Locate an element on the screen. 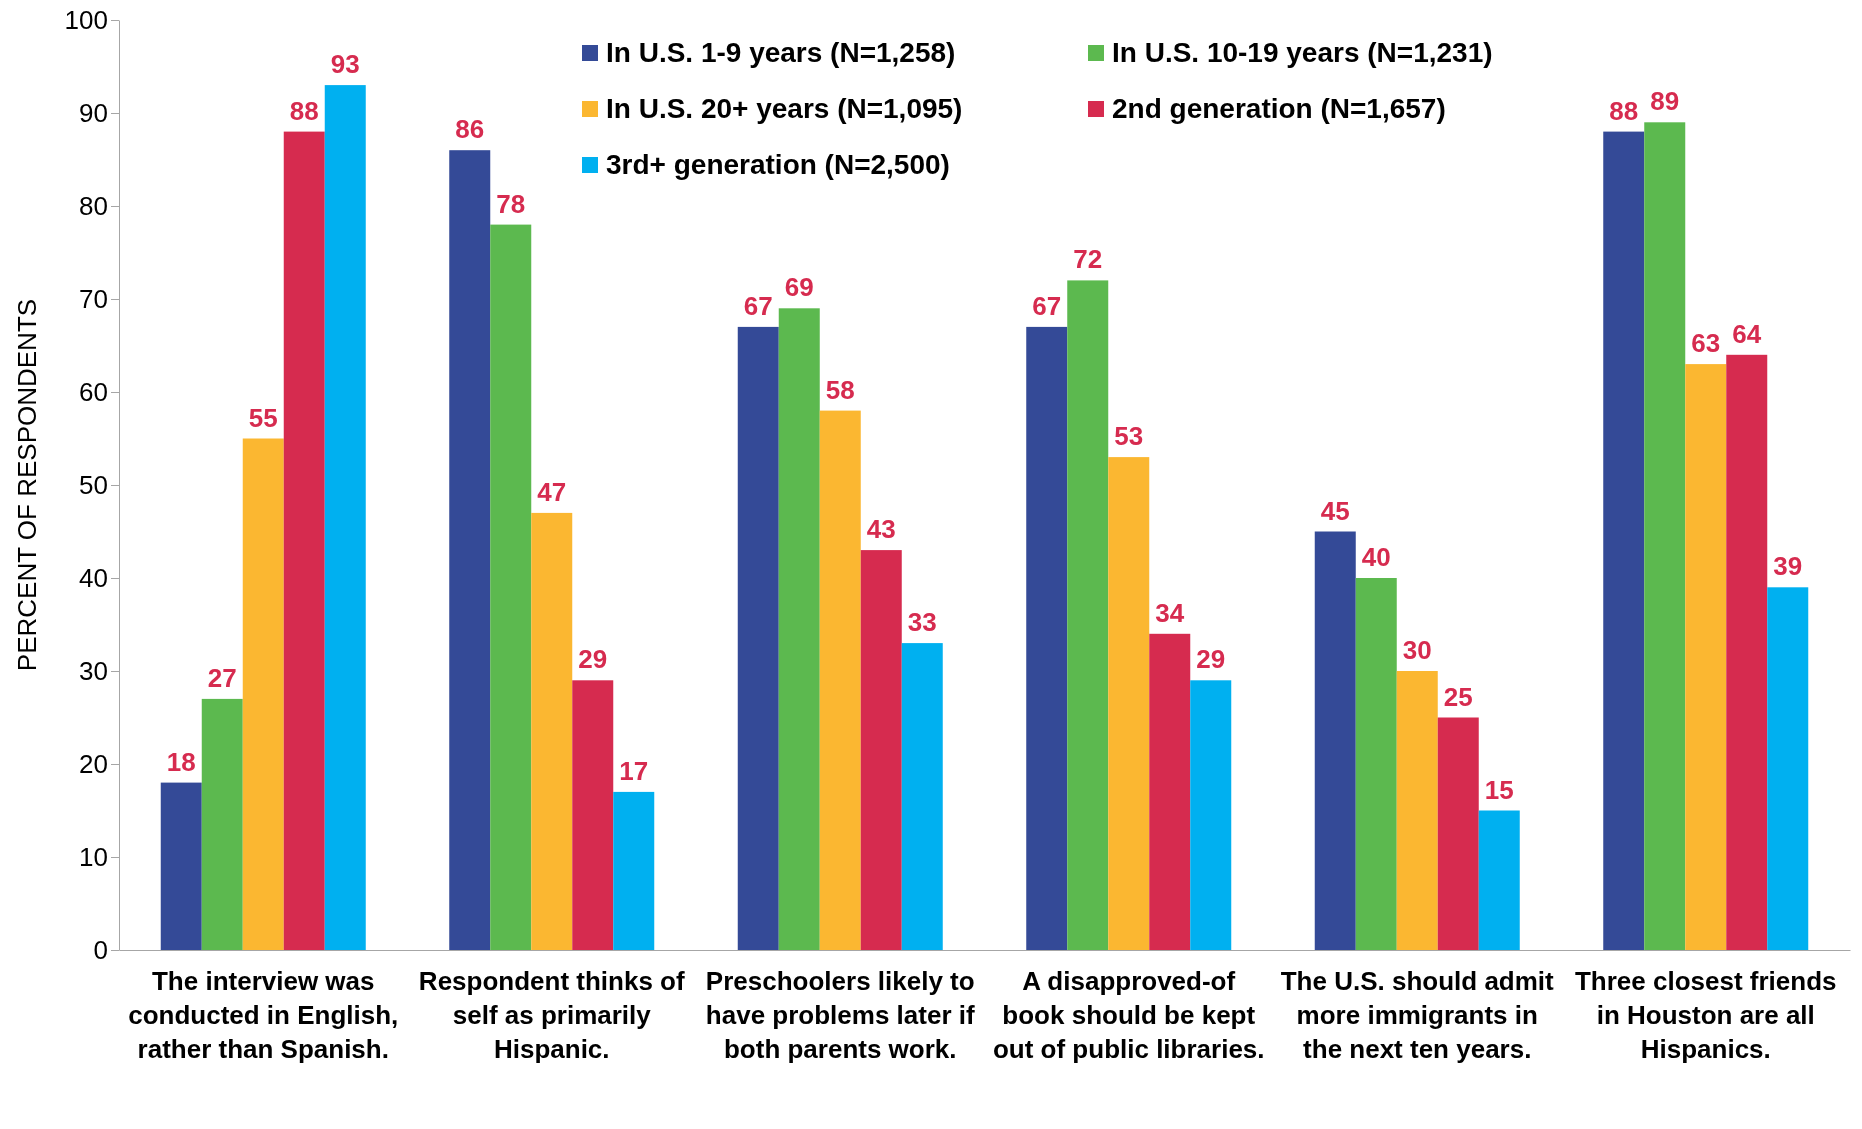  legend-label: 3rd+ generation (N=2,500) is located at coordinates (778, 164).